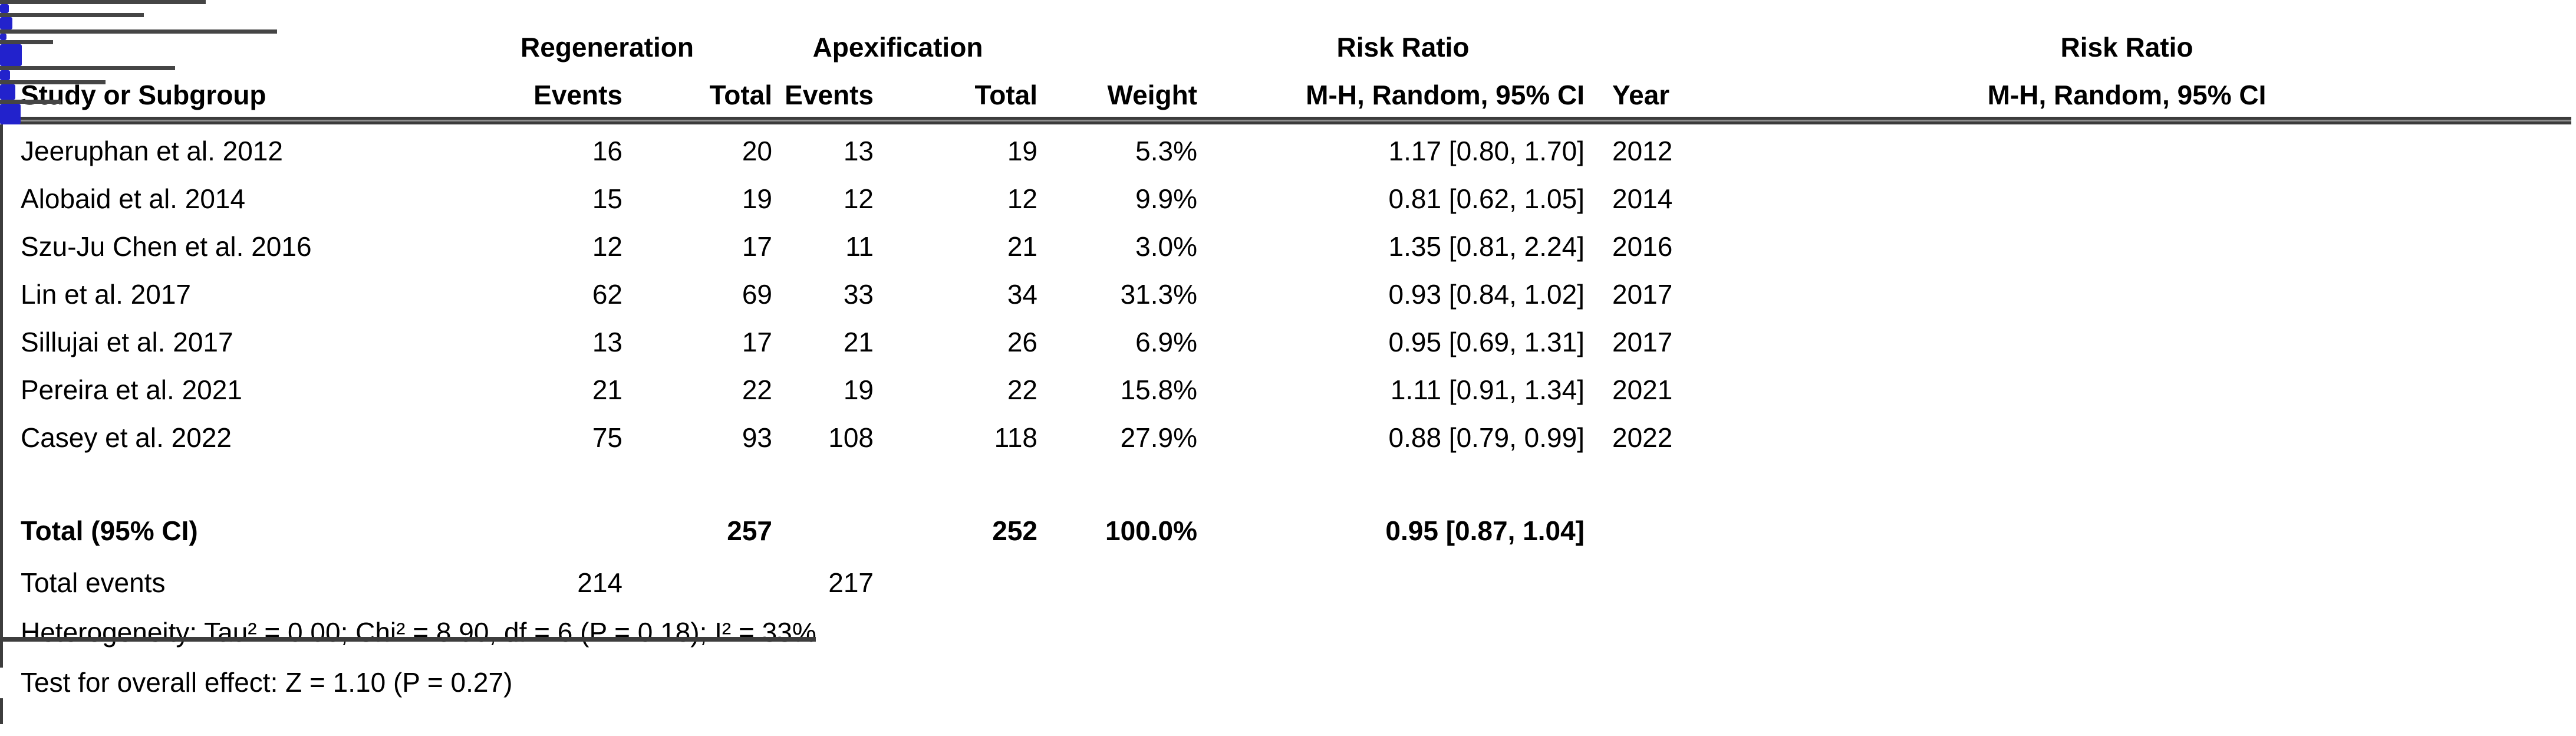 This screenshot has height=736, width=2576. I want to click on study-name: Alobaid et al. 2014, so click(133, 198).